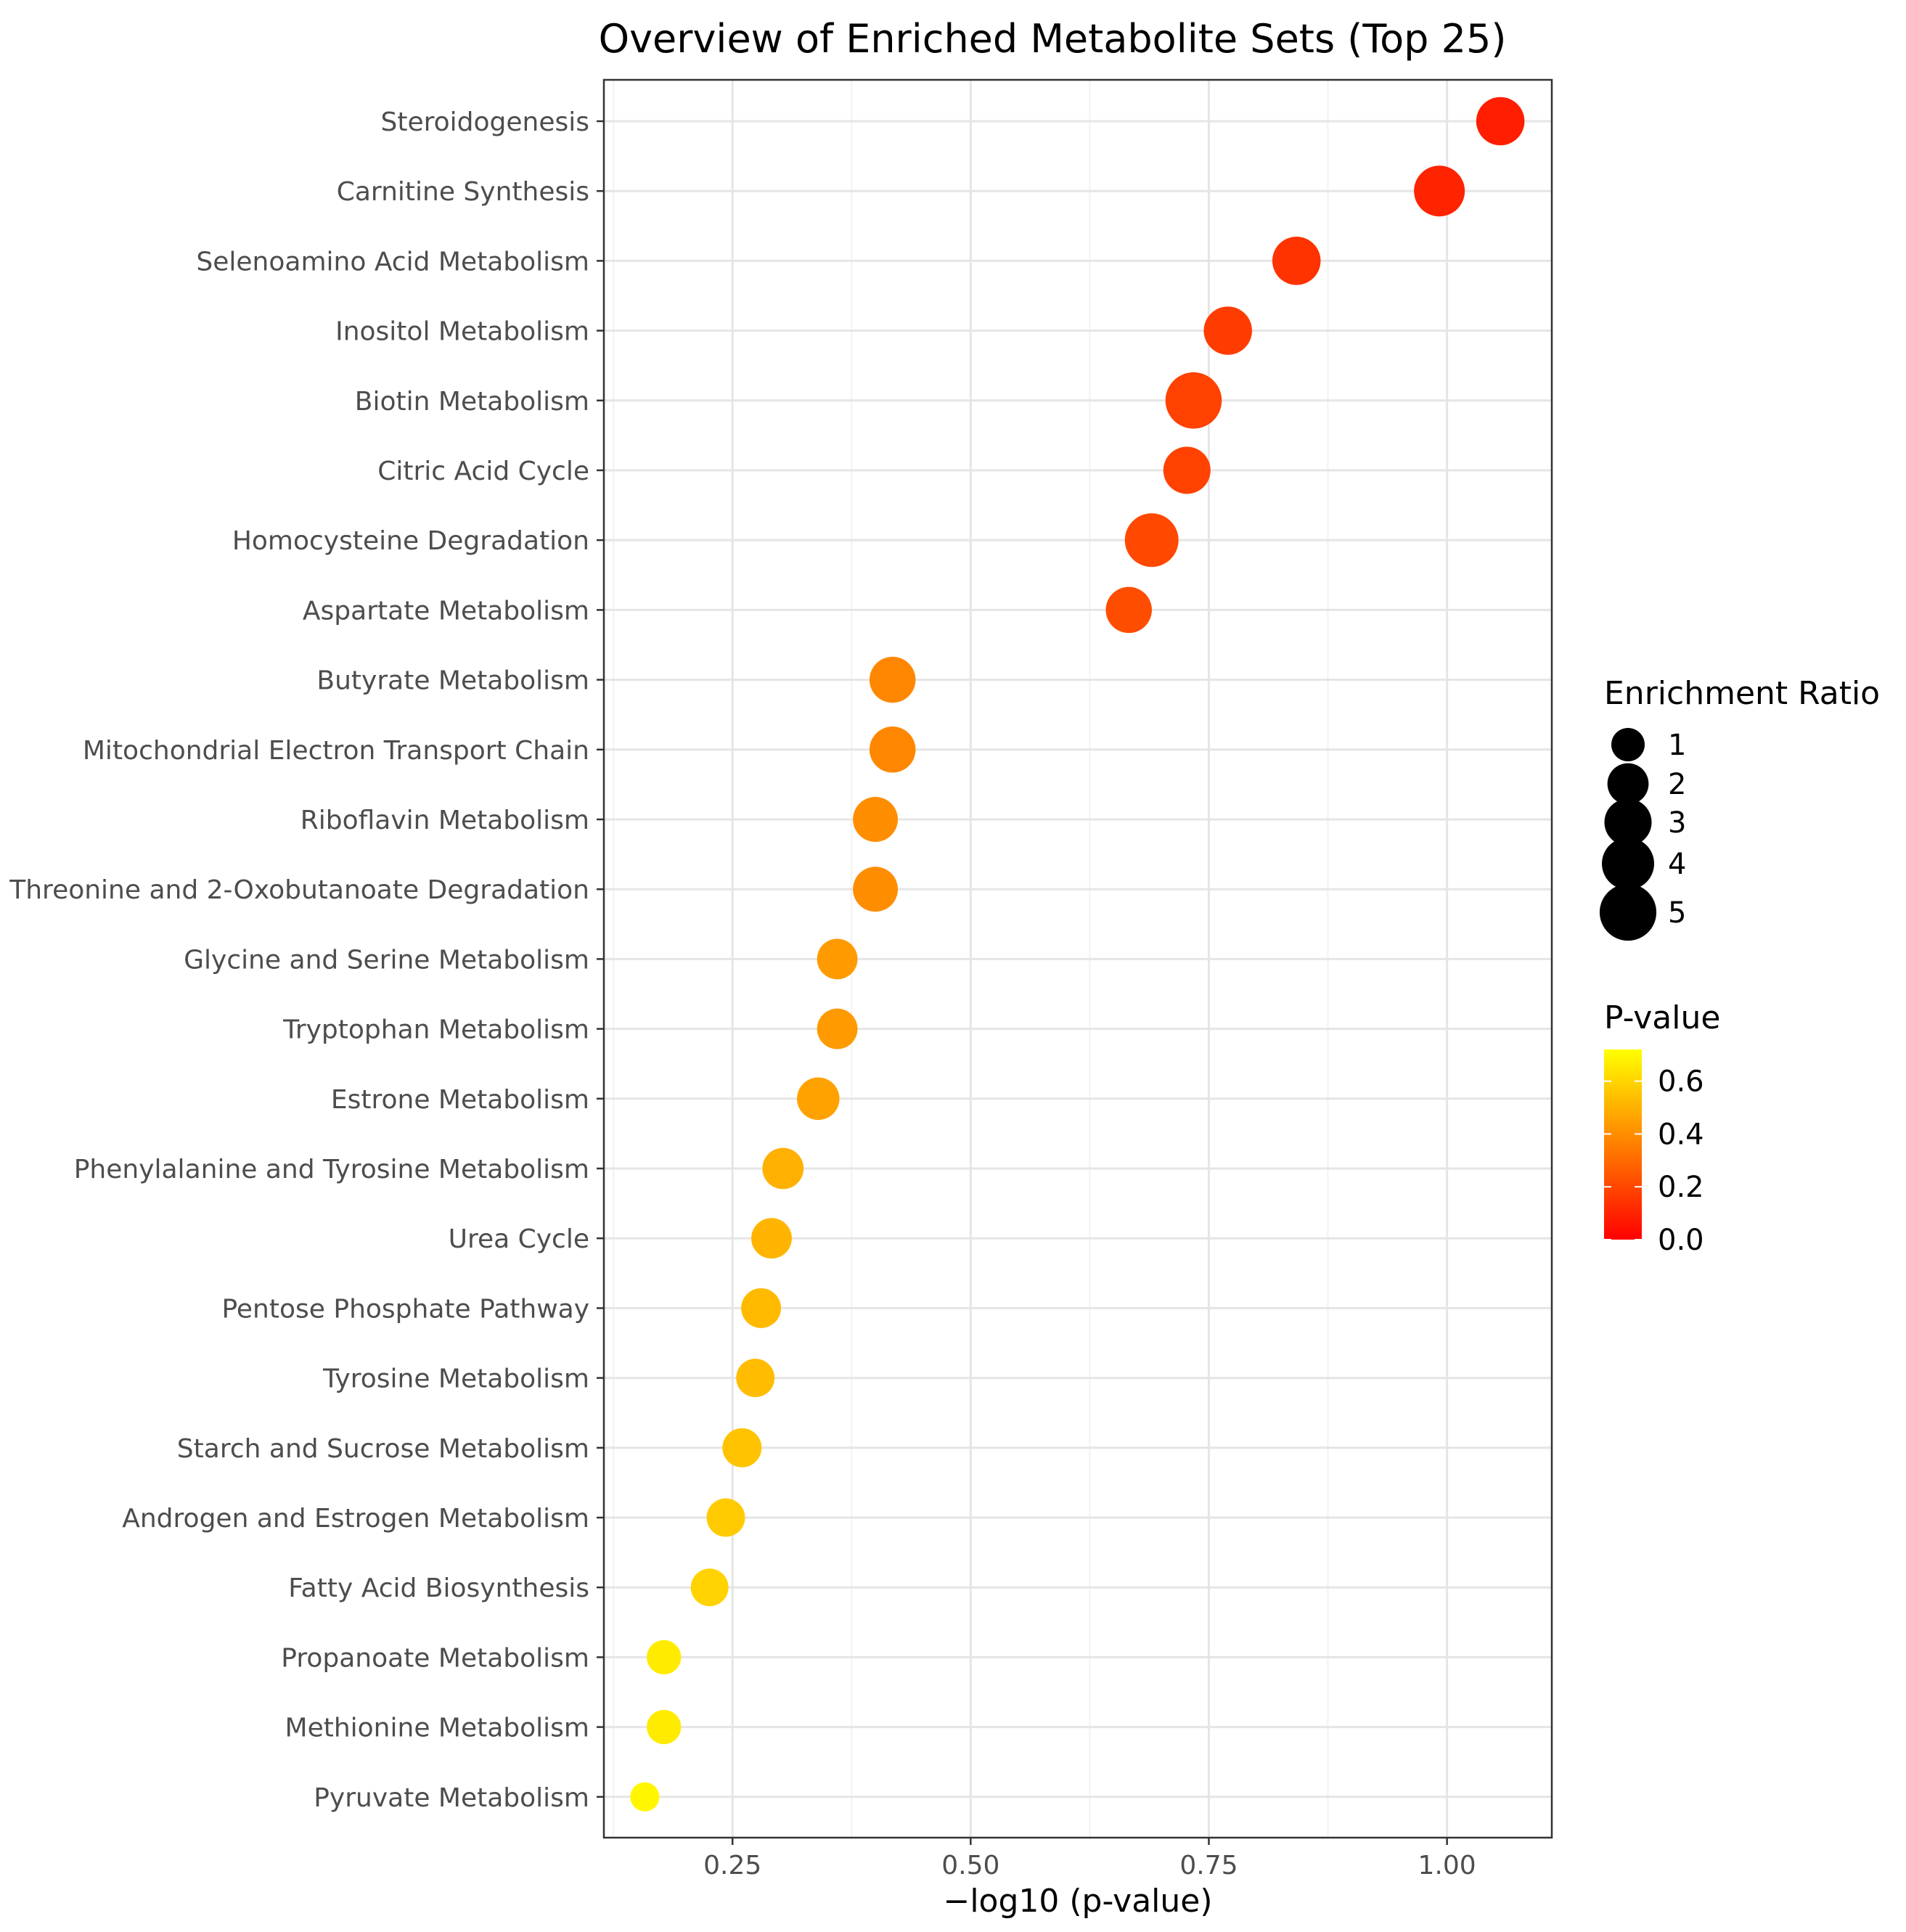 The height and width of the screenshot is (1932, 1906). I want to click on y-tick-label: Androgen and Estrogen Metabolism, so click(355, 1519).